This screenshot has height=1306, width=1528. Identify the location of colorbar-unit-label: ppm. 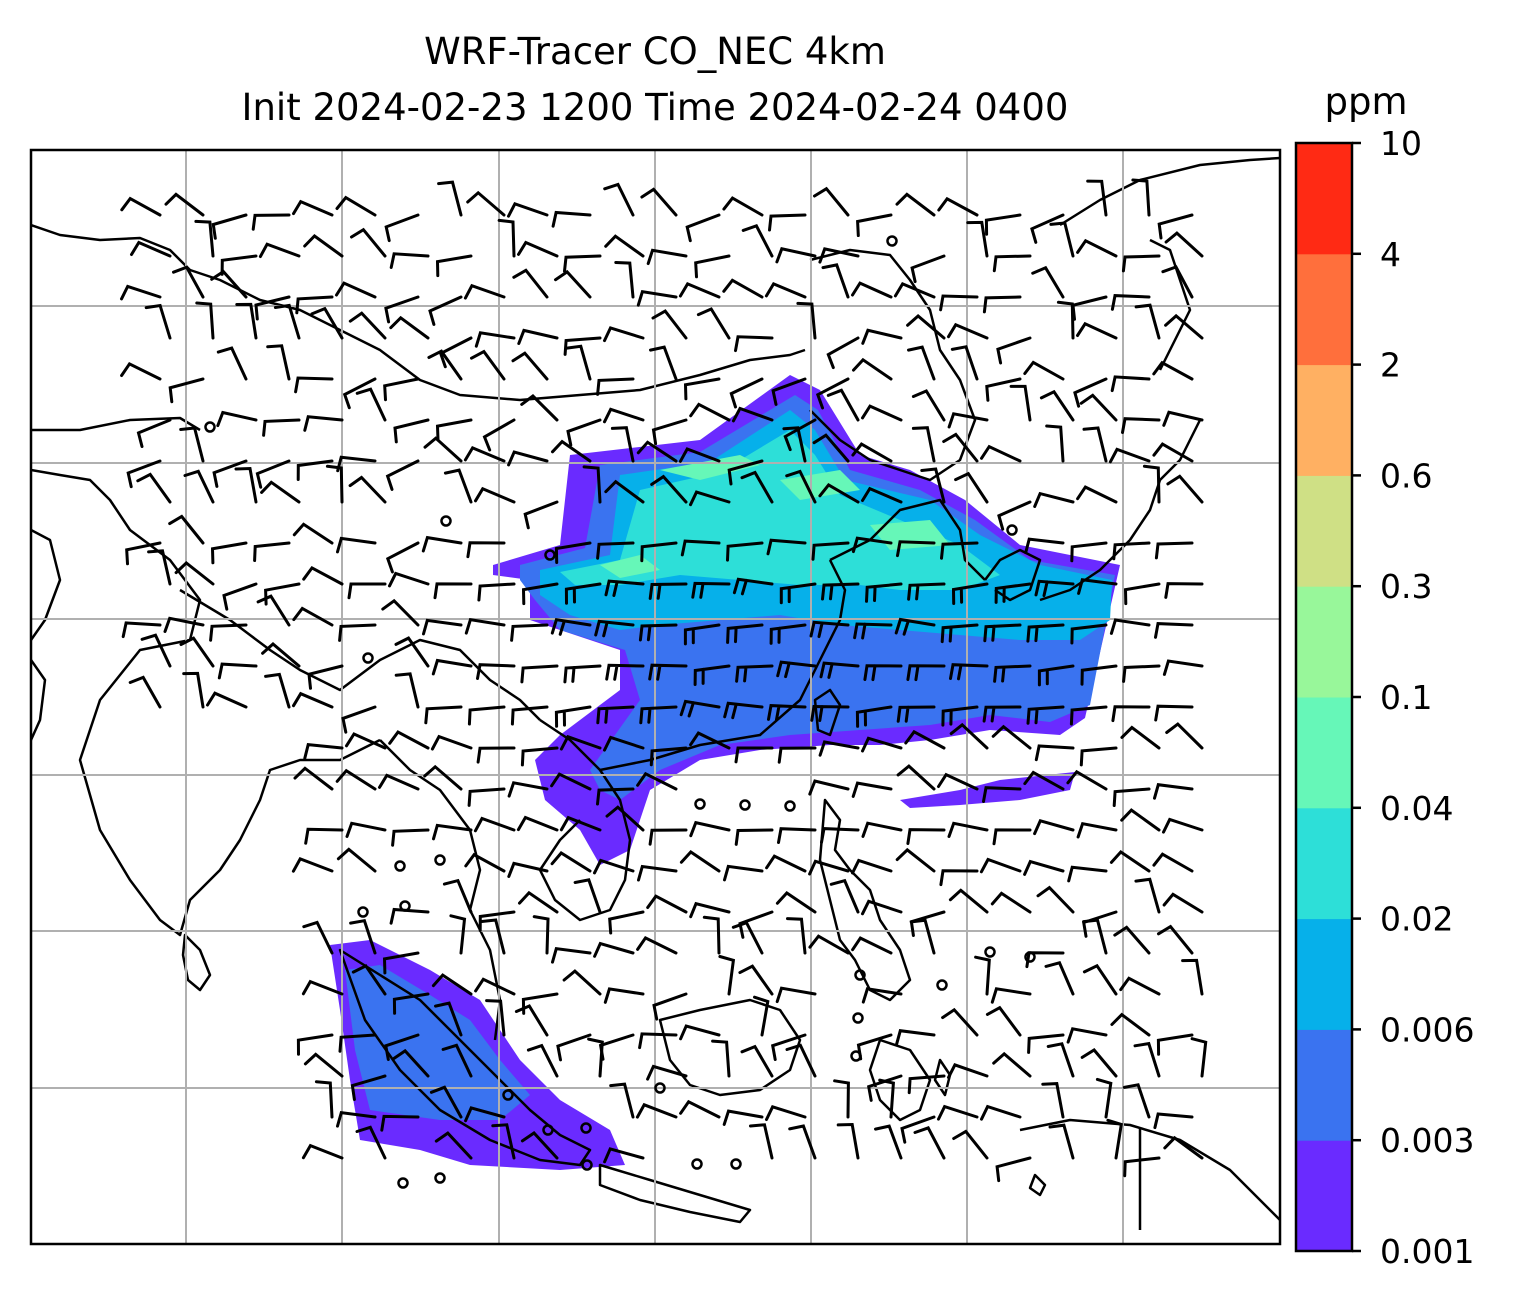
(1366, 101).